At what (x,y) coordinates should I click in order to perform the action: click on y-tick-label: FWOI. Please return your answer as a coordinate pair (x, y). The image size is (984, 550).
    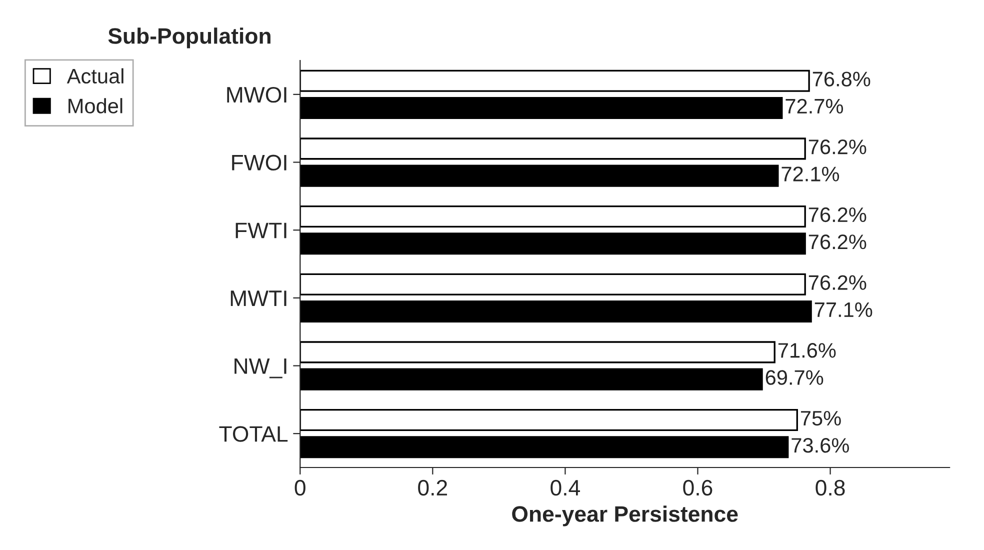
    Looking at the image, I should click on (259, 162).